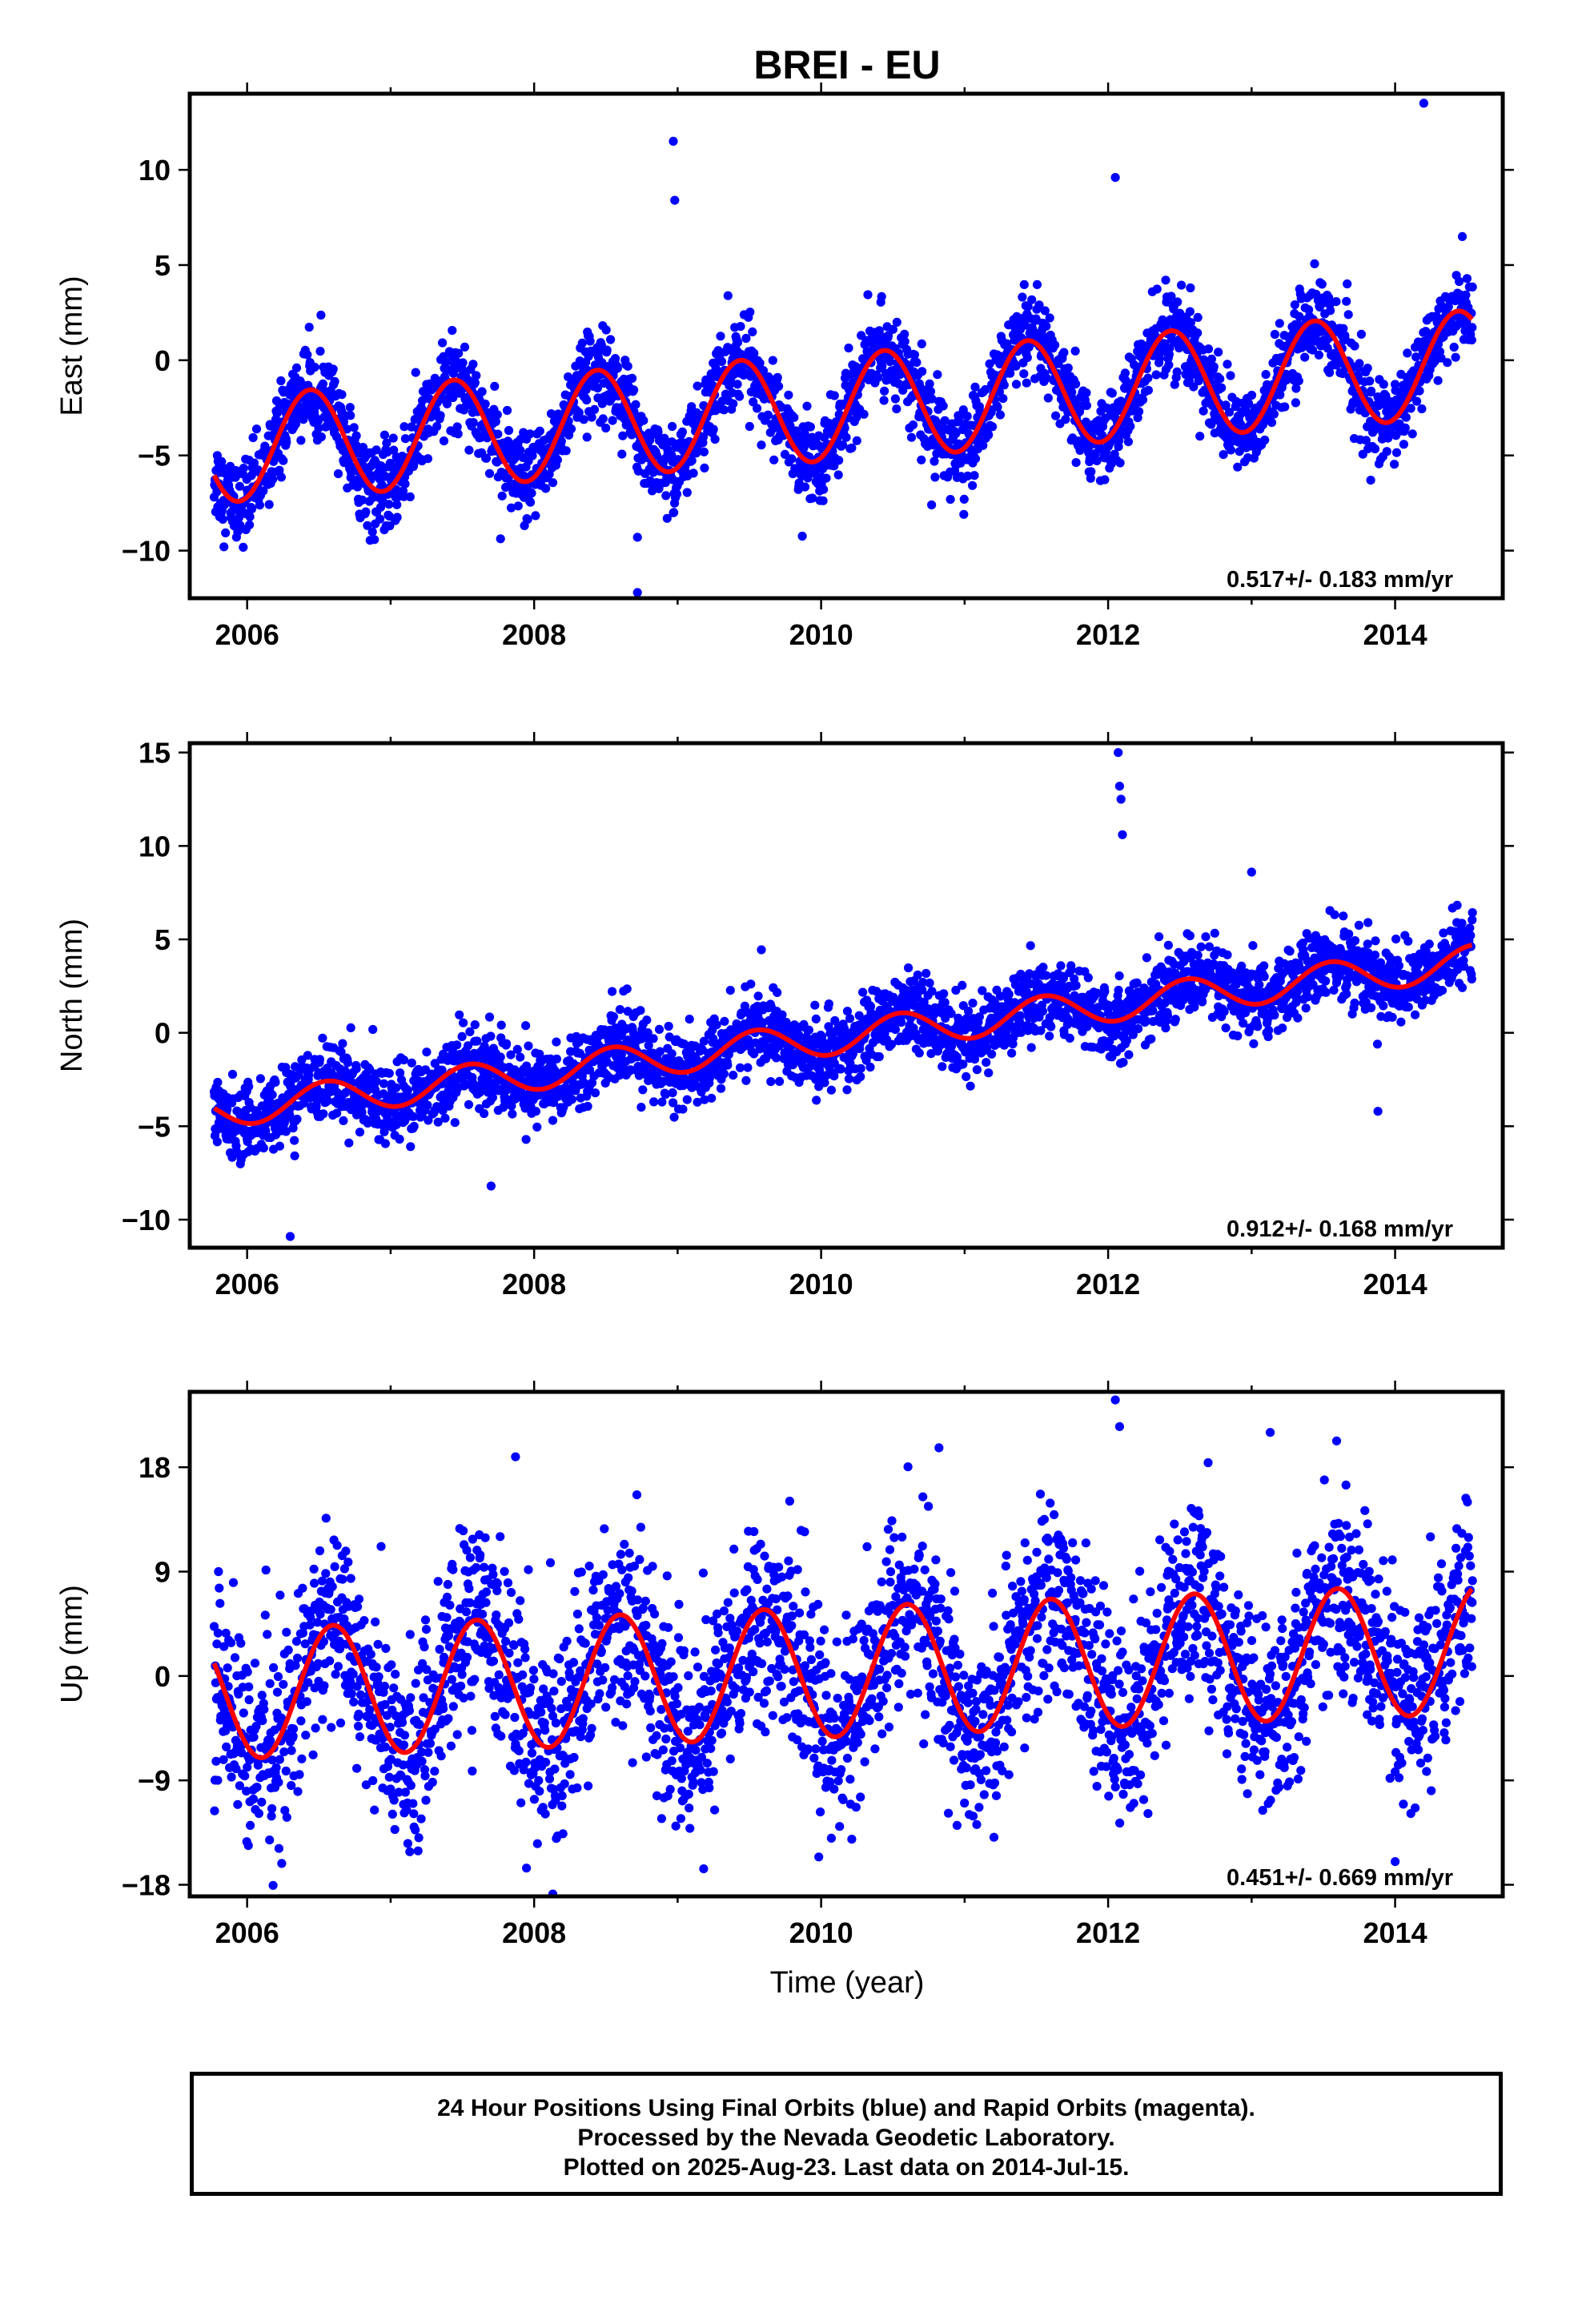  What do you see at coordinates (1395, 634) in the screenshot?
I see `east-xtick-label: 2014` at bounding box center [1395, 634].